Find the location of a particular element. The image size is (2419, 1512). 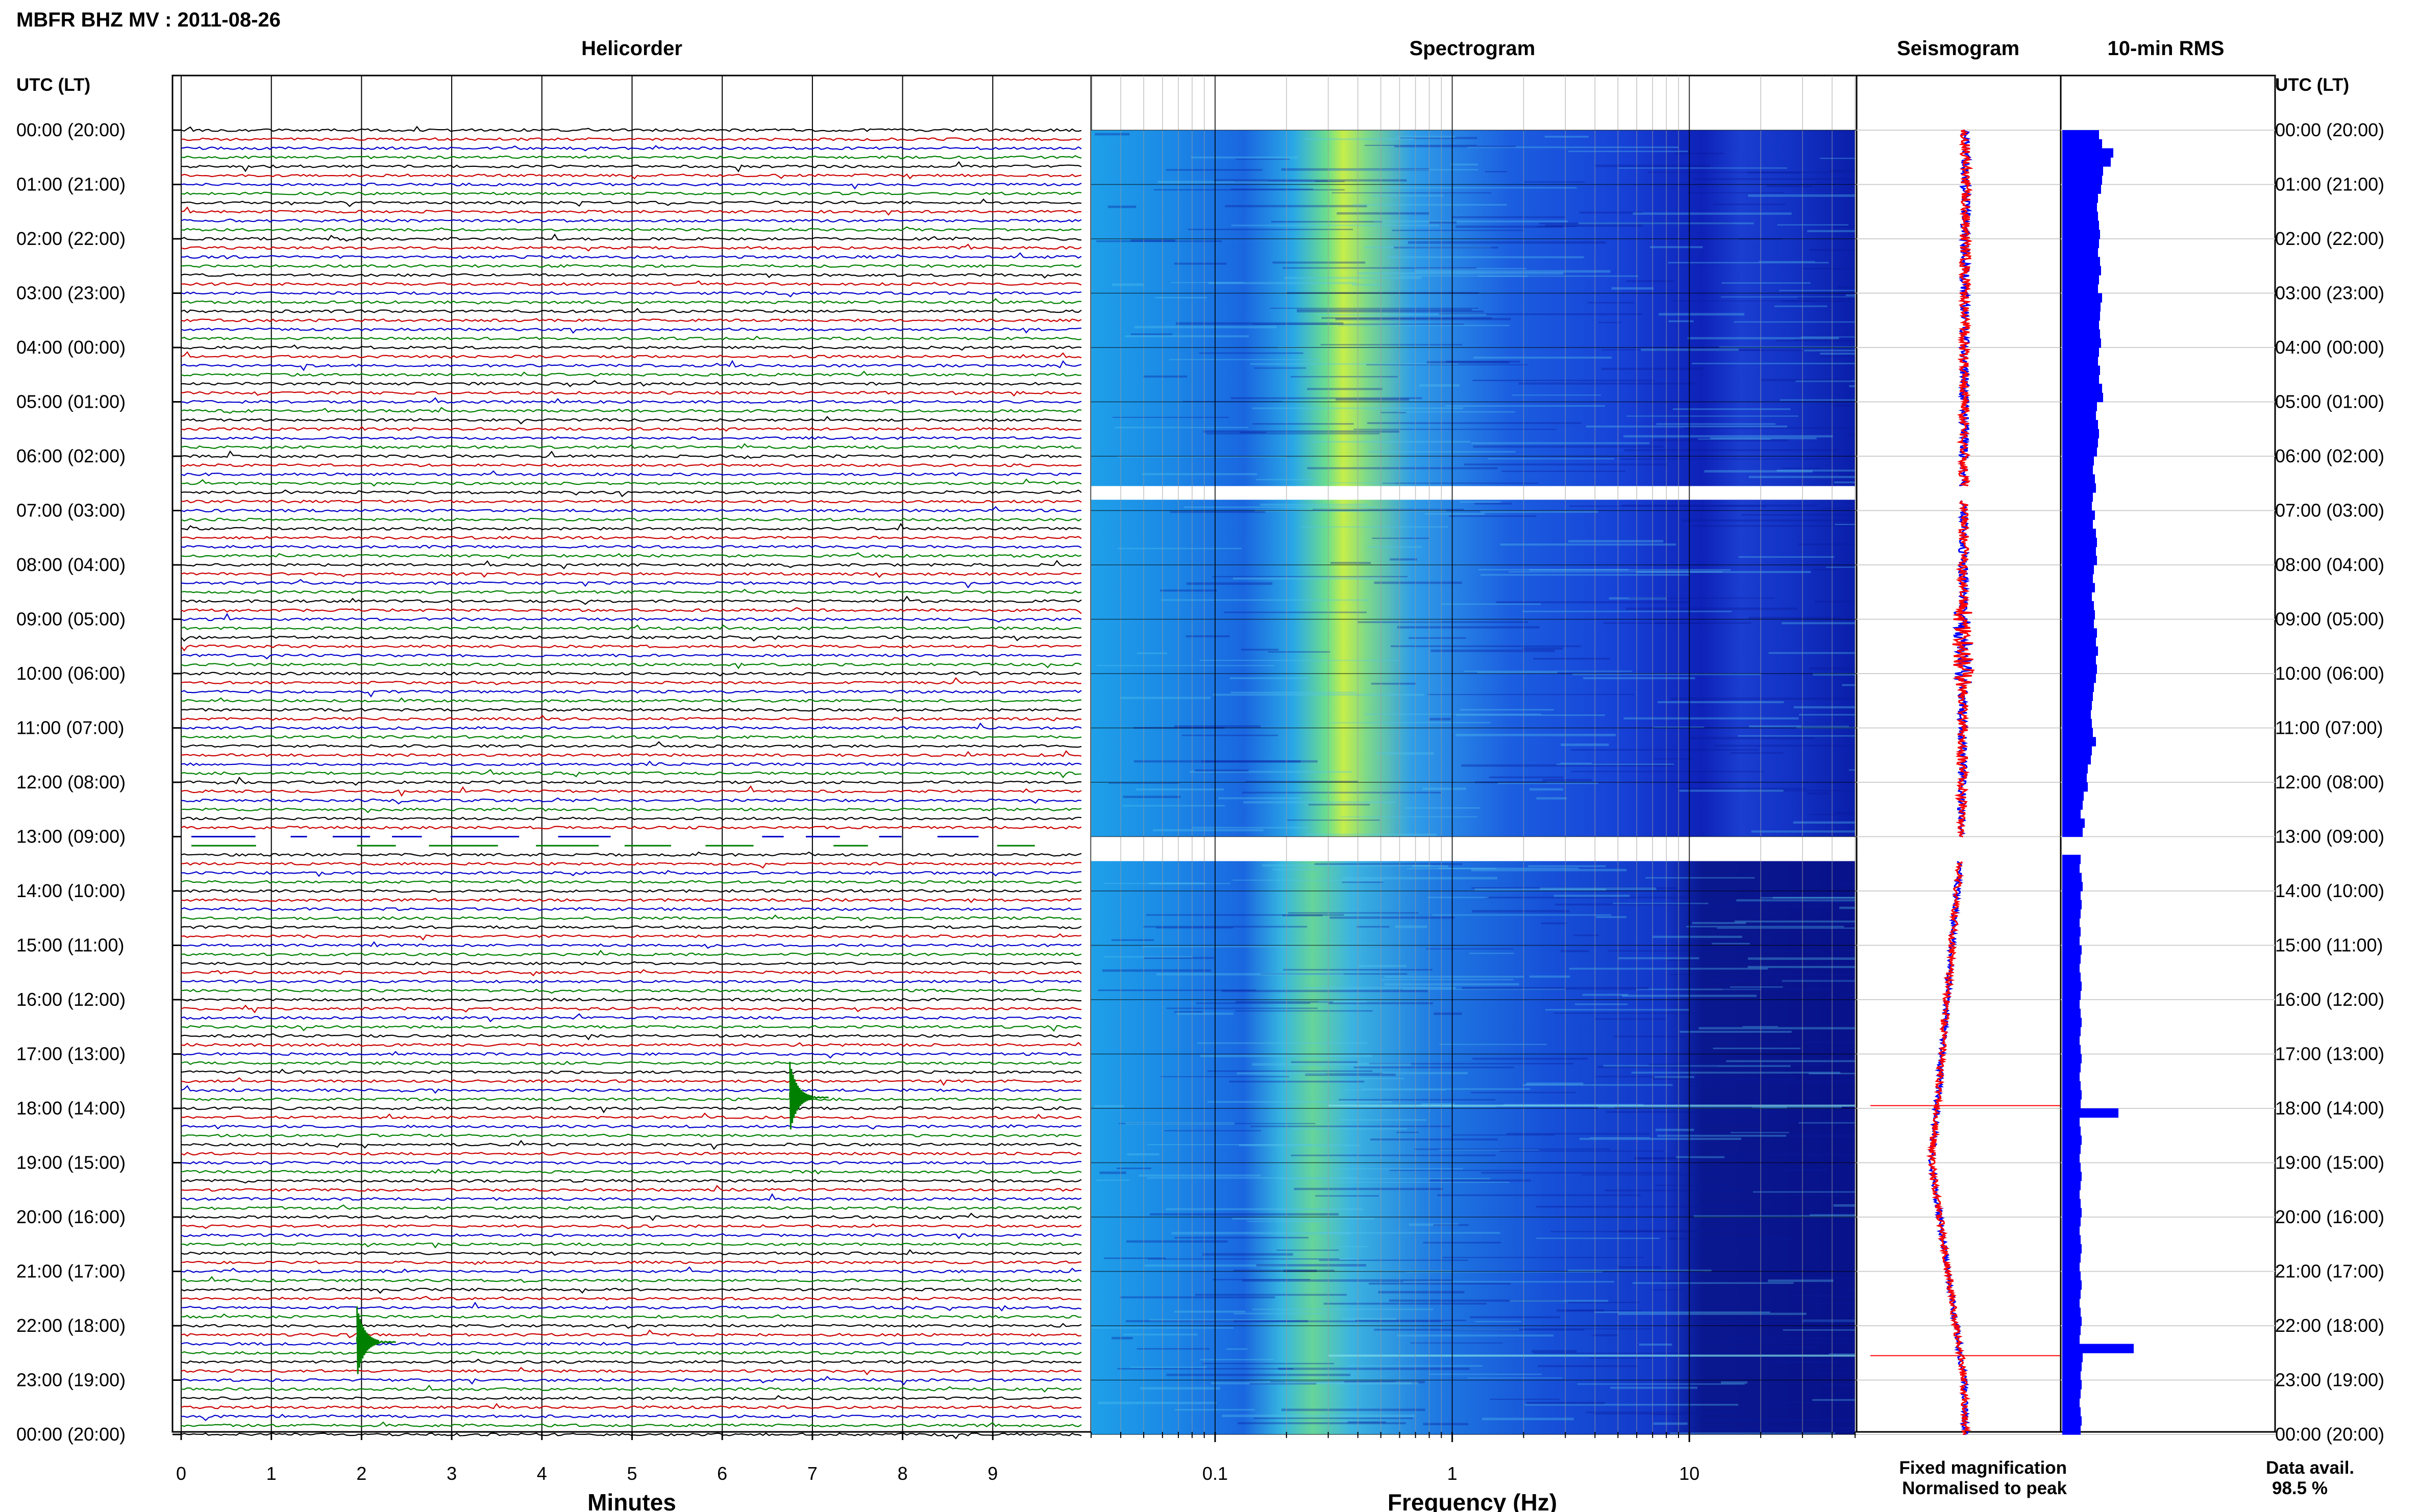

time-tick-label-right: 19:00 (15:00) is located at coordinates (2329, 1162).